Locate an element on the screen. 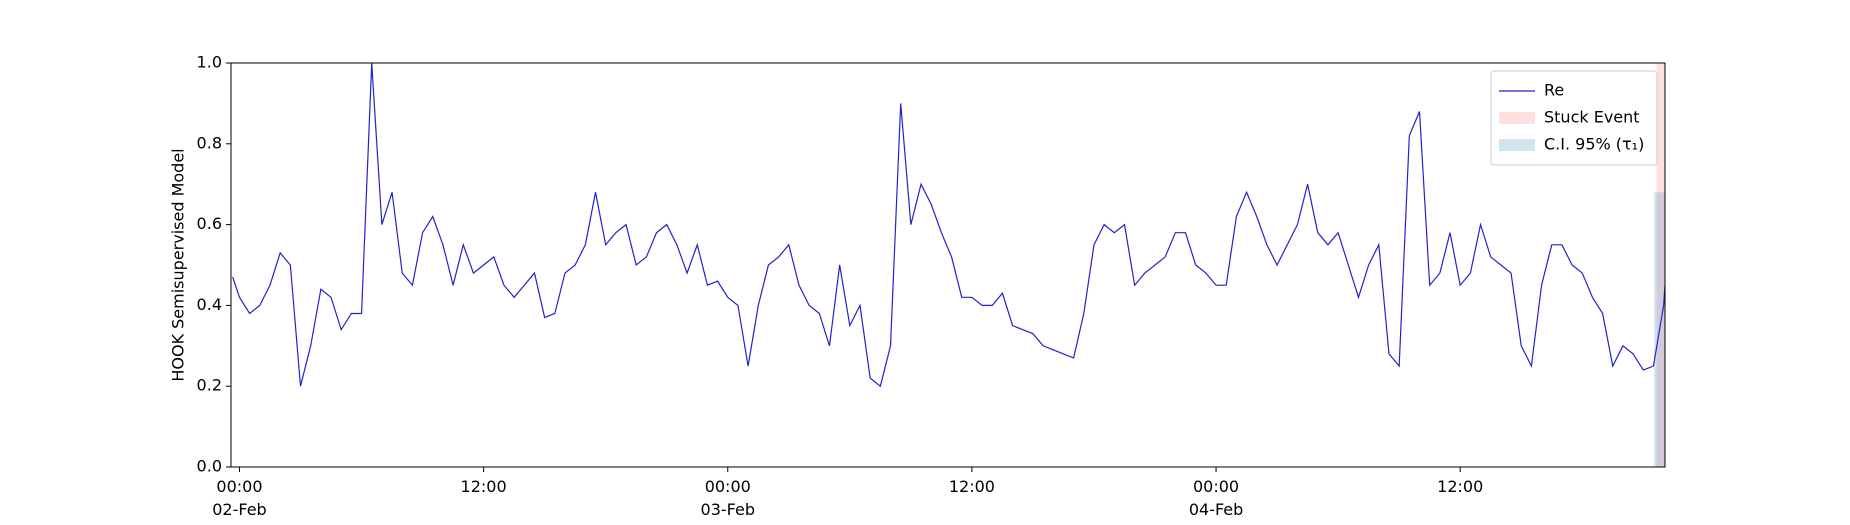  legend-box is located at coordinates (1574, 118).